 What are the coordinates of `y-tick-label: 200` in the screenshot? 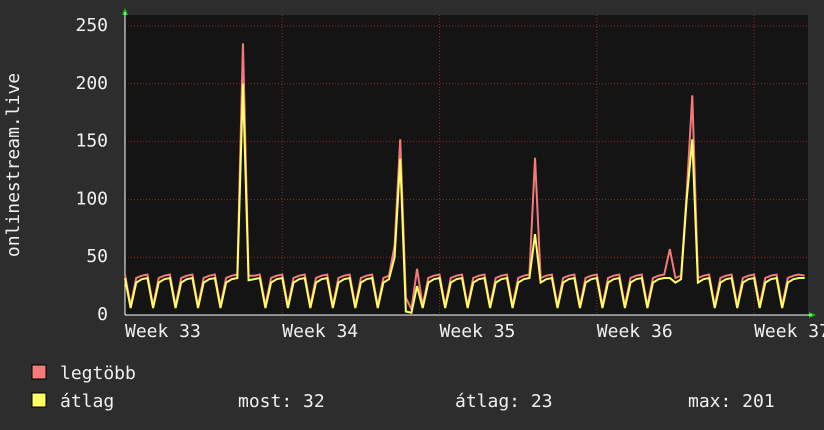 It's located at (91, 83).